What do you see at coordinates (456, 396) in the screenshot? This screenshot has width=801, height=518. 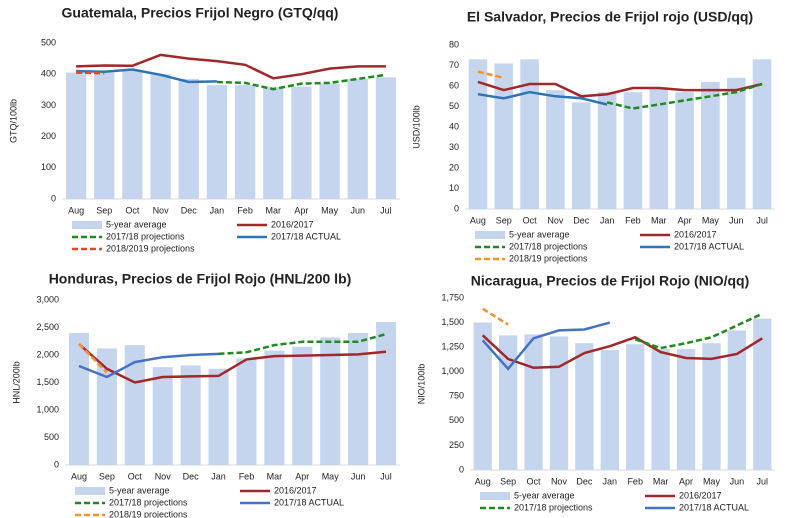 I see `y-tick-label: 750` at bounding box center [456, 396].